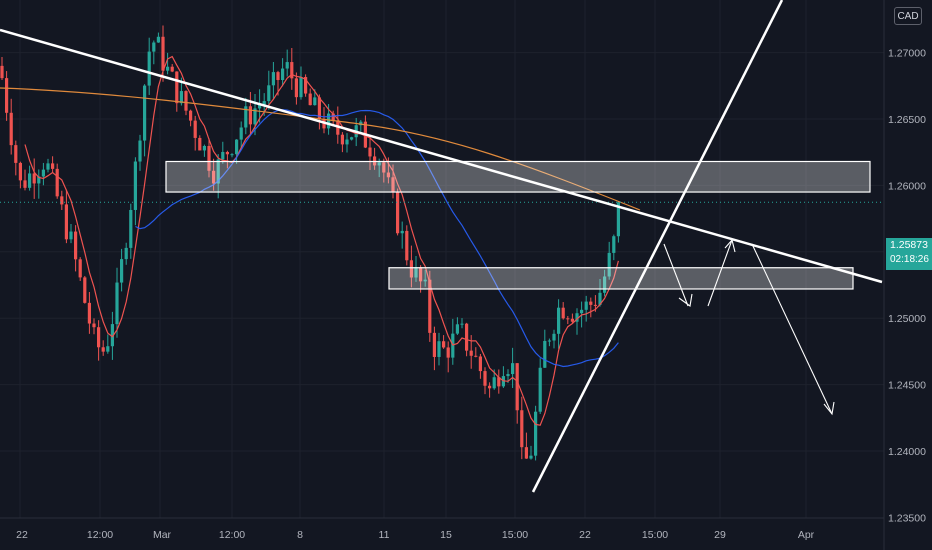  What do you see at coordinates (806, 535) in the screenshot?
I see `x-tick-label-11: Apr` at bounding box center [806, 535].